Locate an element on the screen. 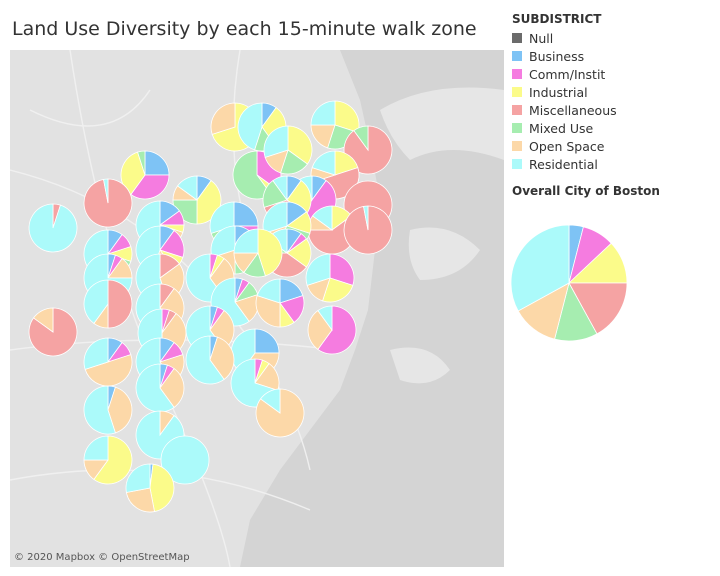  legend-label: Open Space is located at coordinates (567, 146).